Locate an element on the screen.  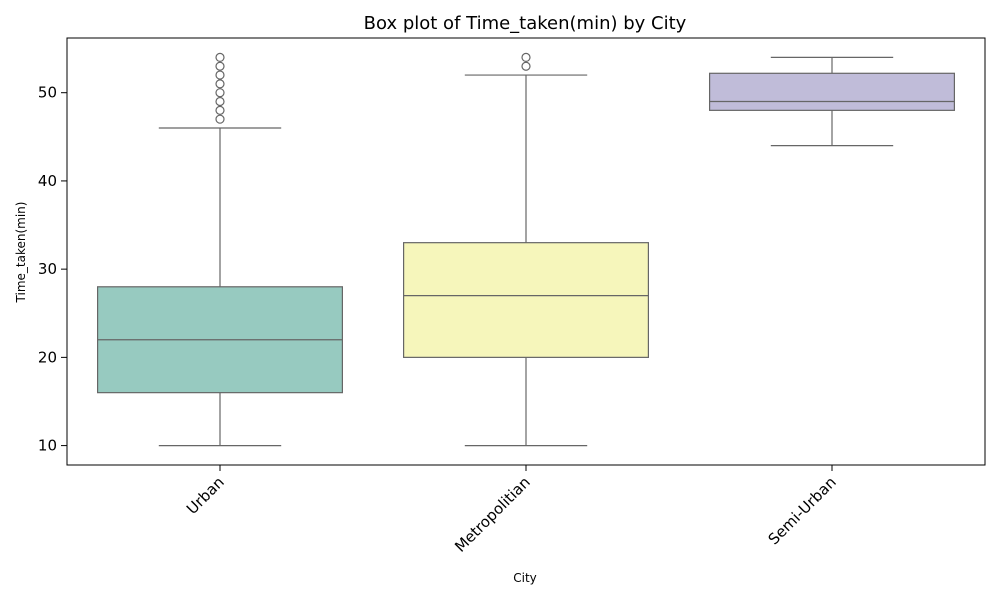
y-axis: 10 20 30 40 50 is located at coordinates (52, 269).